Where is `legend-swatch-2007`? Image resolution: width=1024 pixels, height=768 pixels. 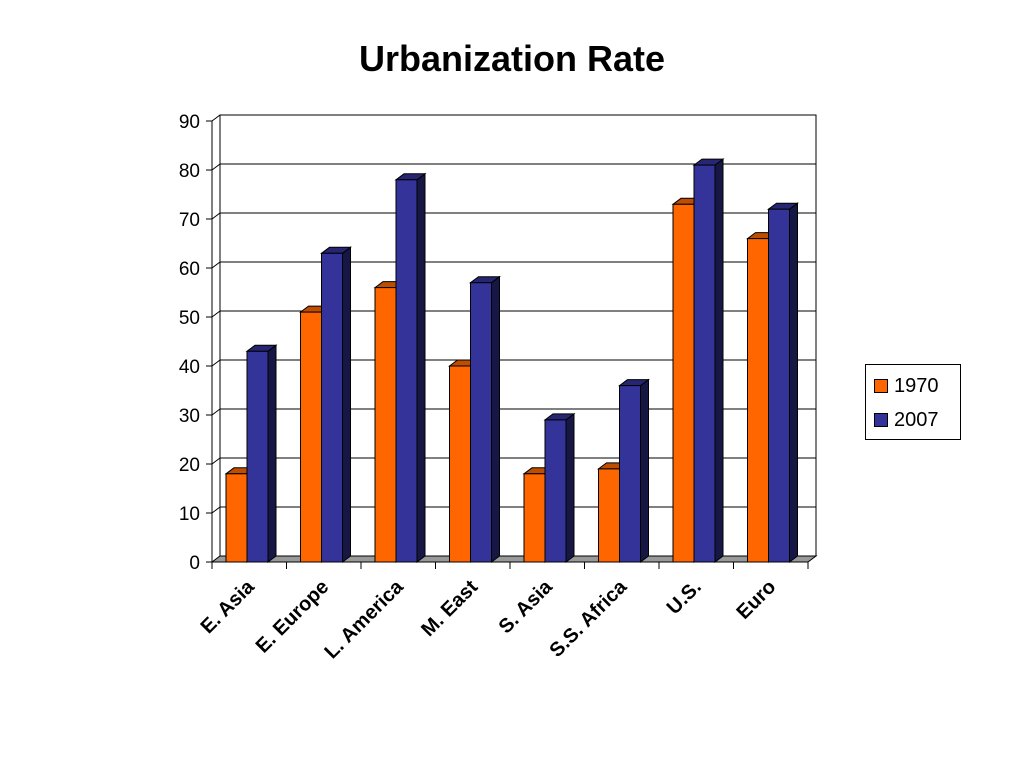 legend-swatch-2007 is located at coordinates (881, 420).